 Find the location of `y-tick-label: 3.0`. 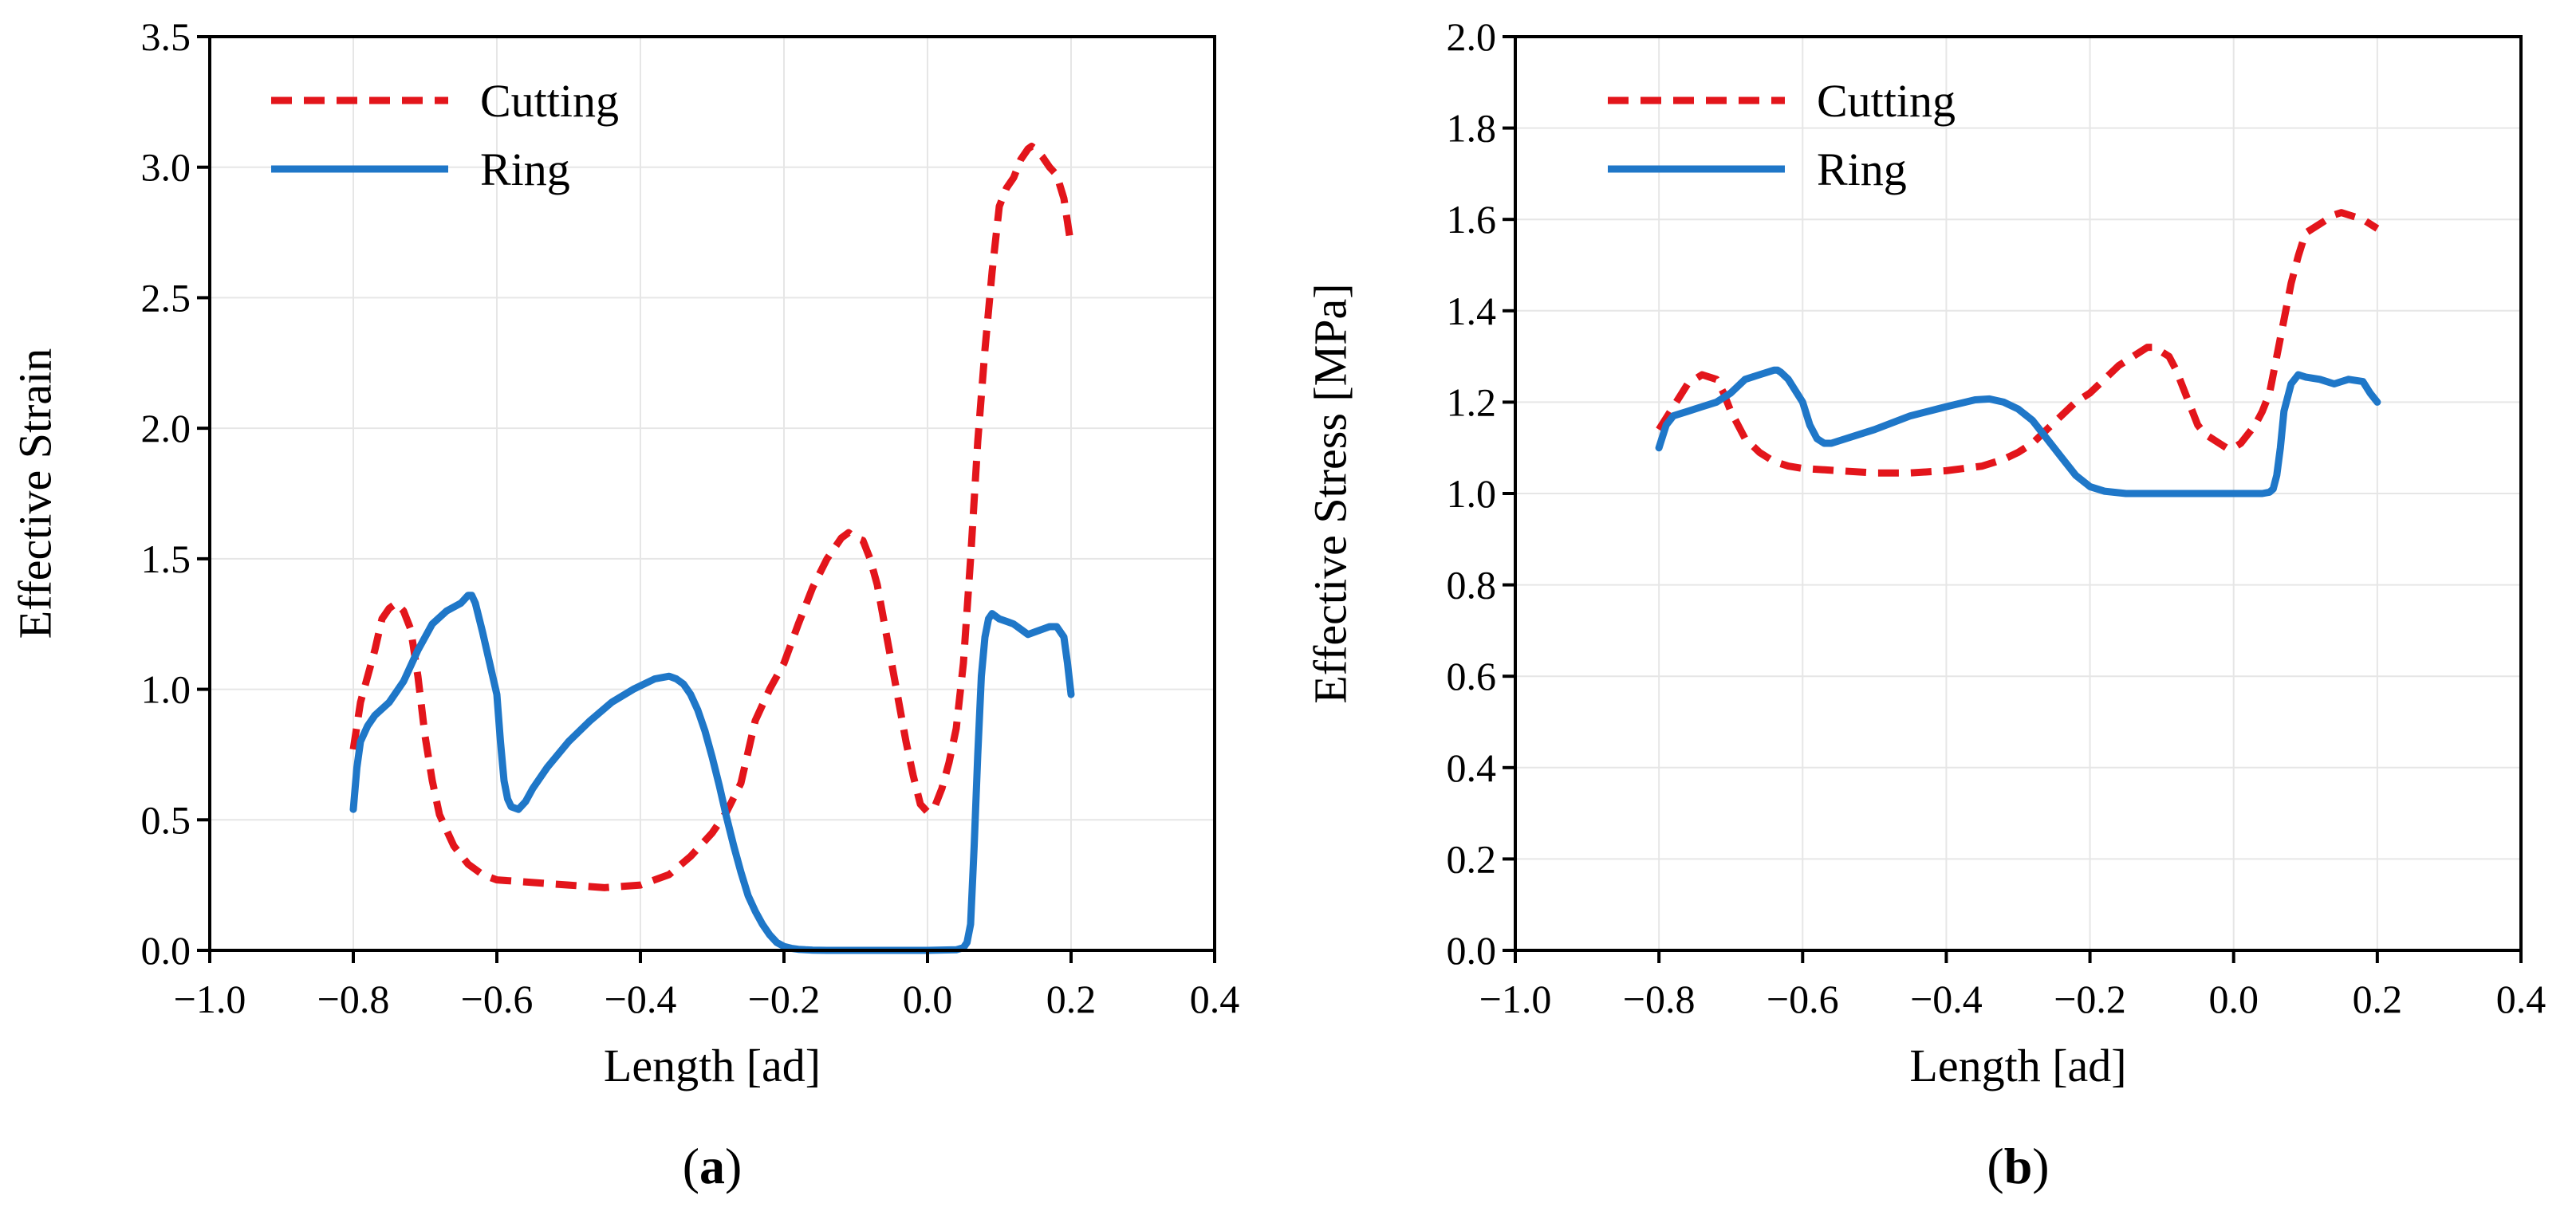

y-tick-label: 3.0 is located at coordinates (166, 167).